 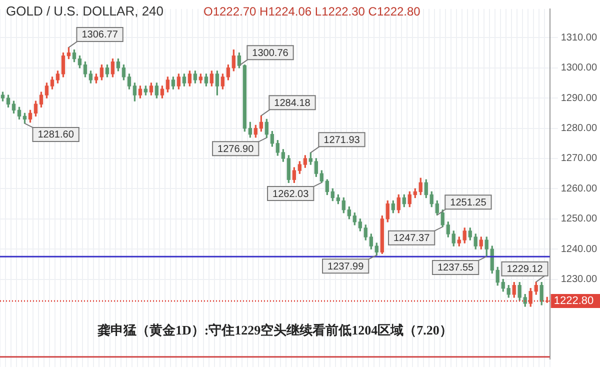 What do you see at coordinates (579, 128) in the screenshot?
I see `y-tick-label: 1280.00` at bounding box center [579, 128].